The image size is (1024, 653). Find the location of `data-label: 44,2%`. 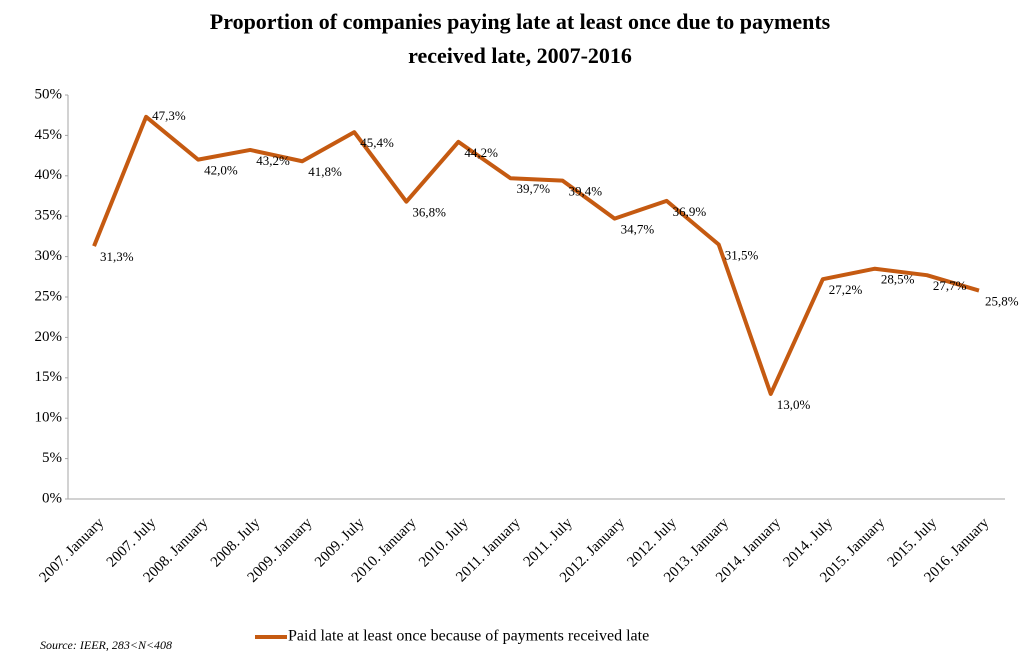

data-label: 44,2% is located at coordinates (481, 152).